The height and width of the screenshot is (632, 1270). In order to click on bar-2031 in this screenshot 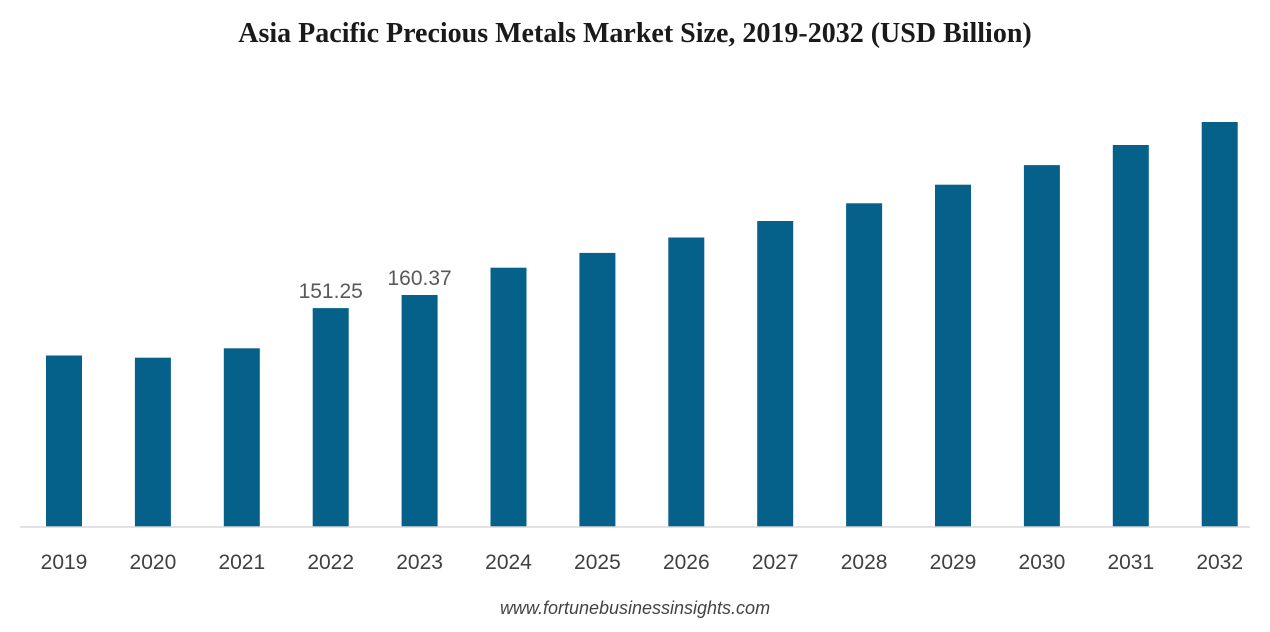, I will do `click(1130, 336)`.